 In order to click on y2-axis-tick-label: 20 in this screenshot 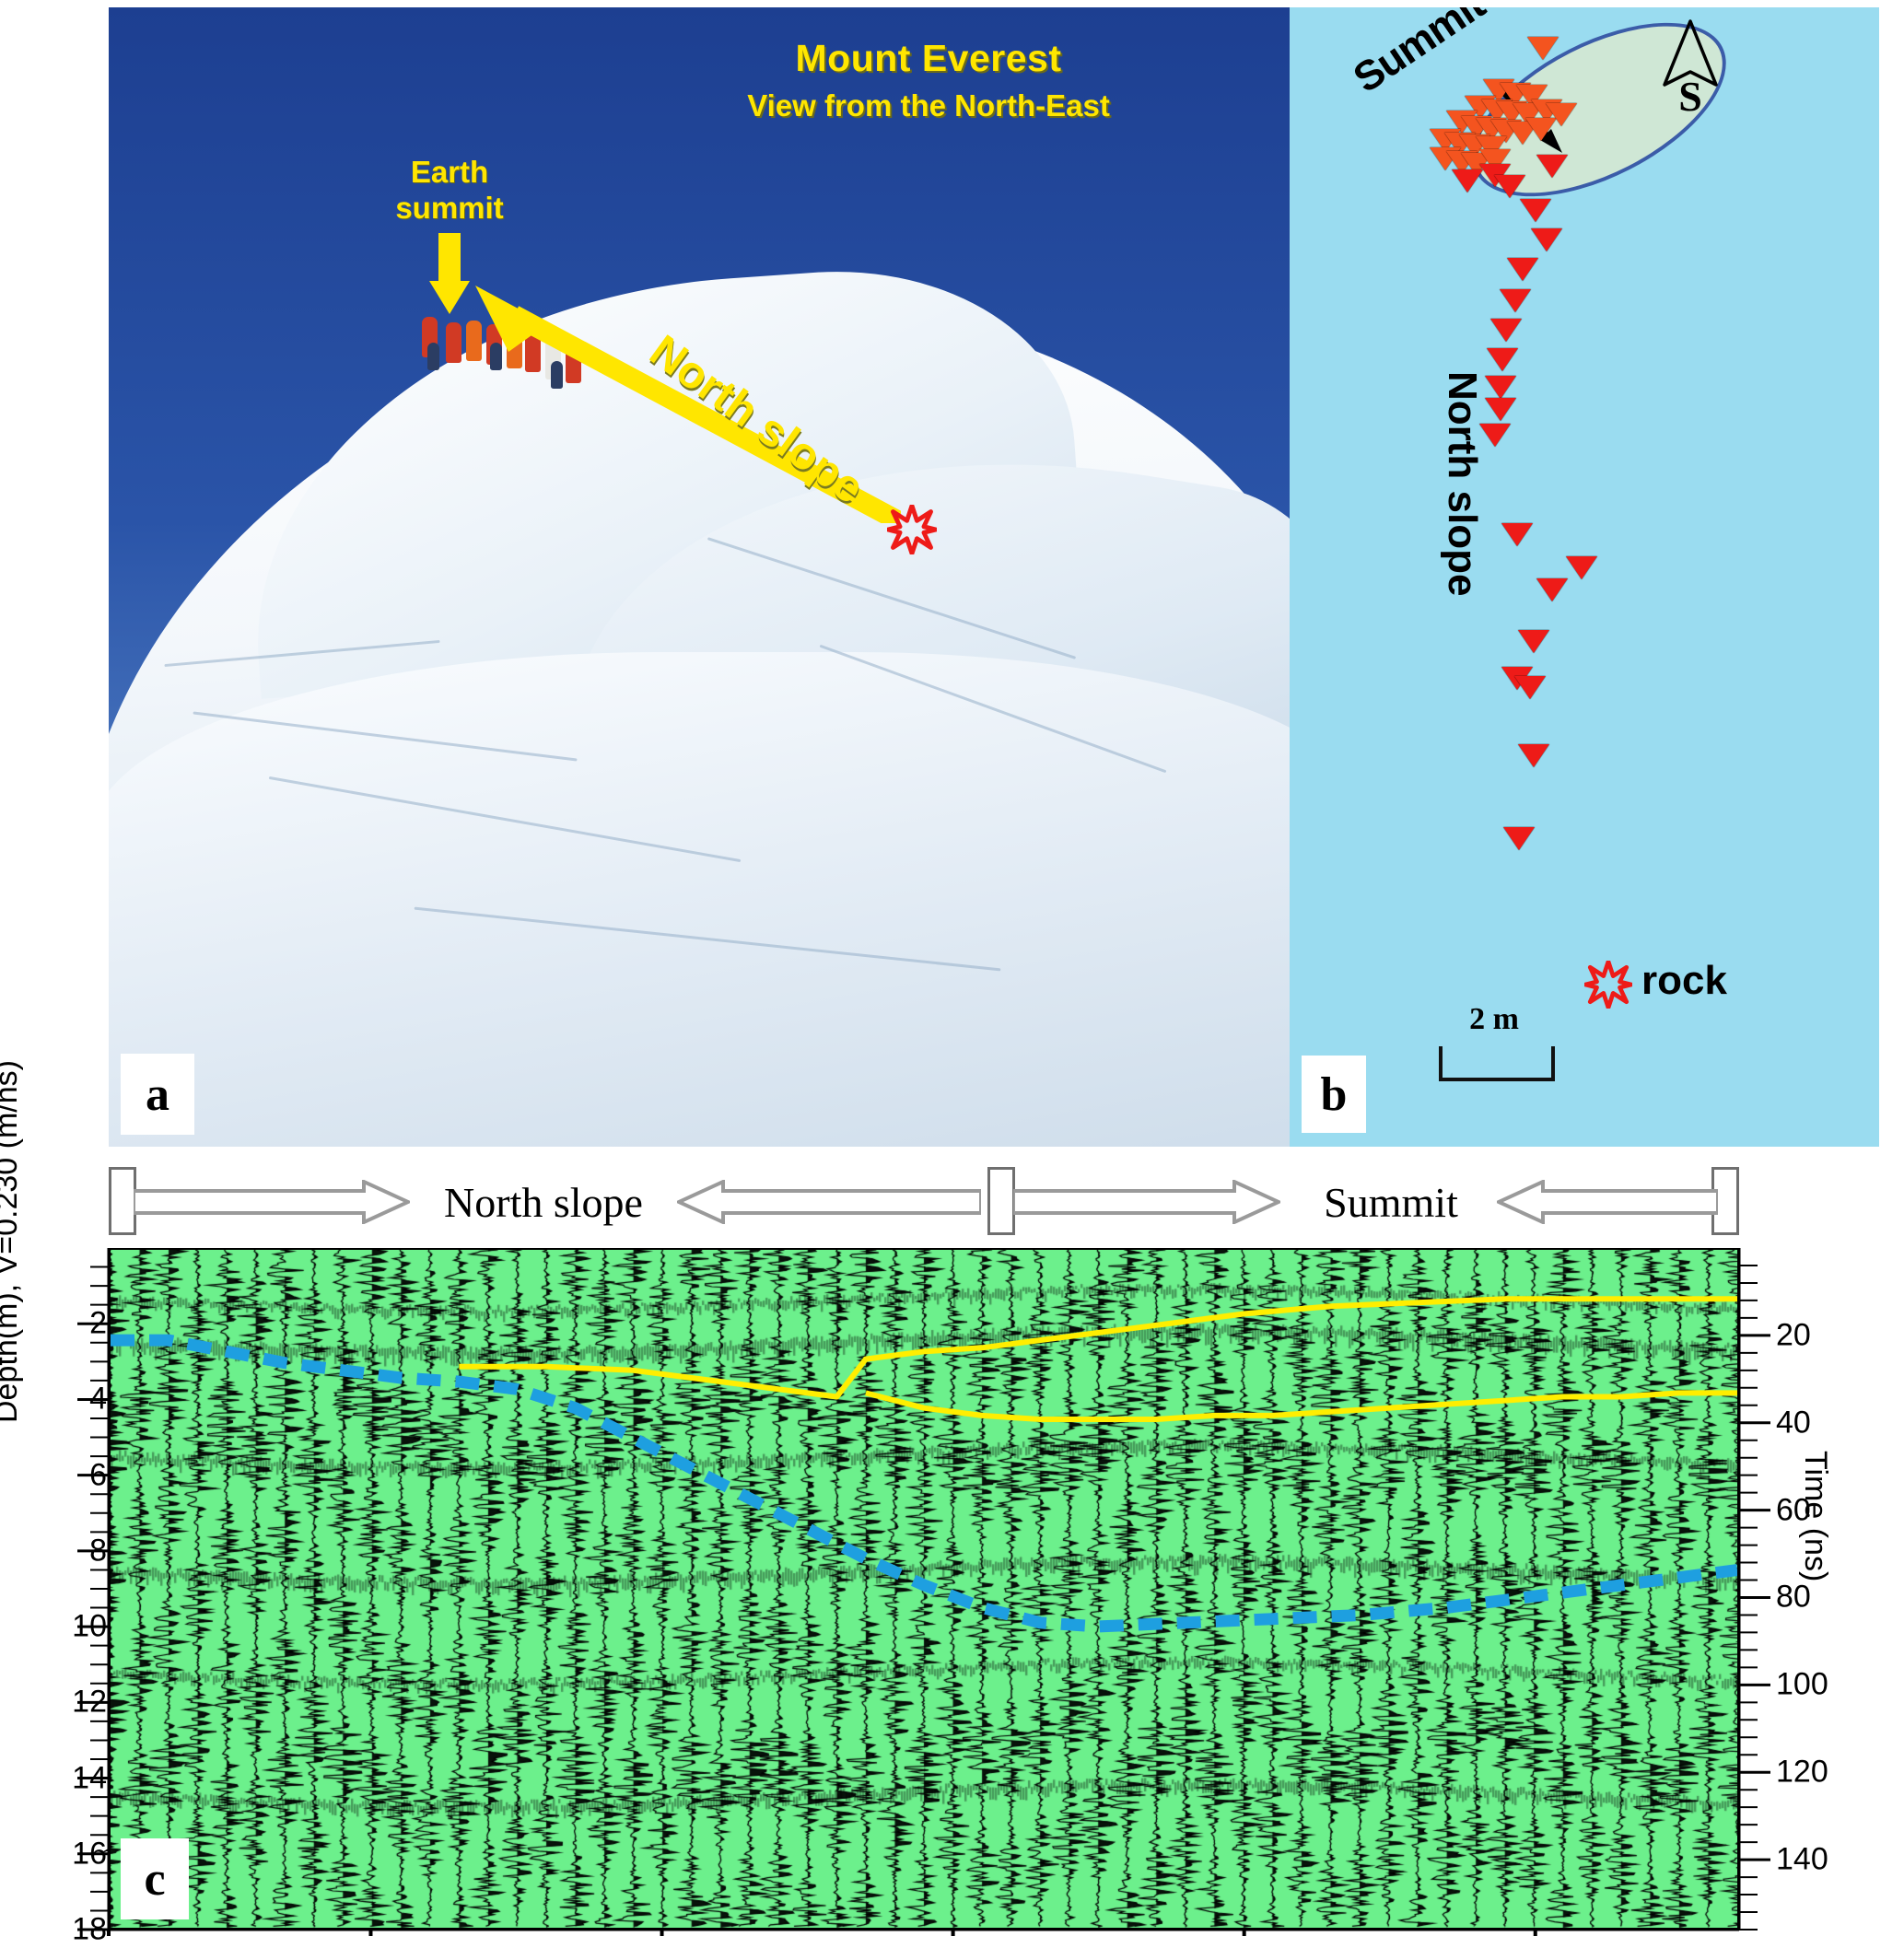, I will do `click(1793, 1335)`.